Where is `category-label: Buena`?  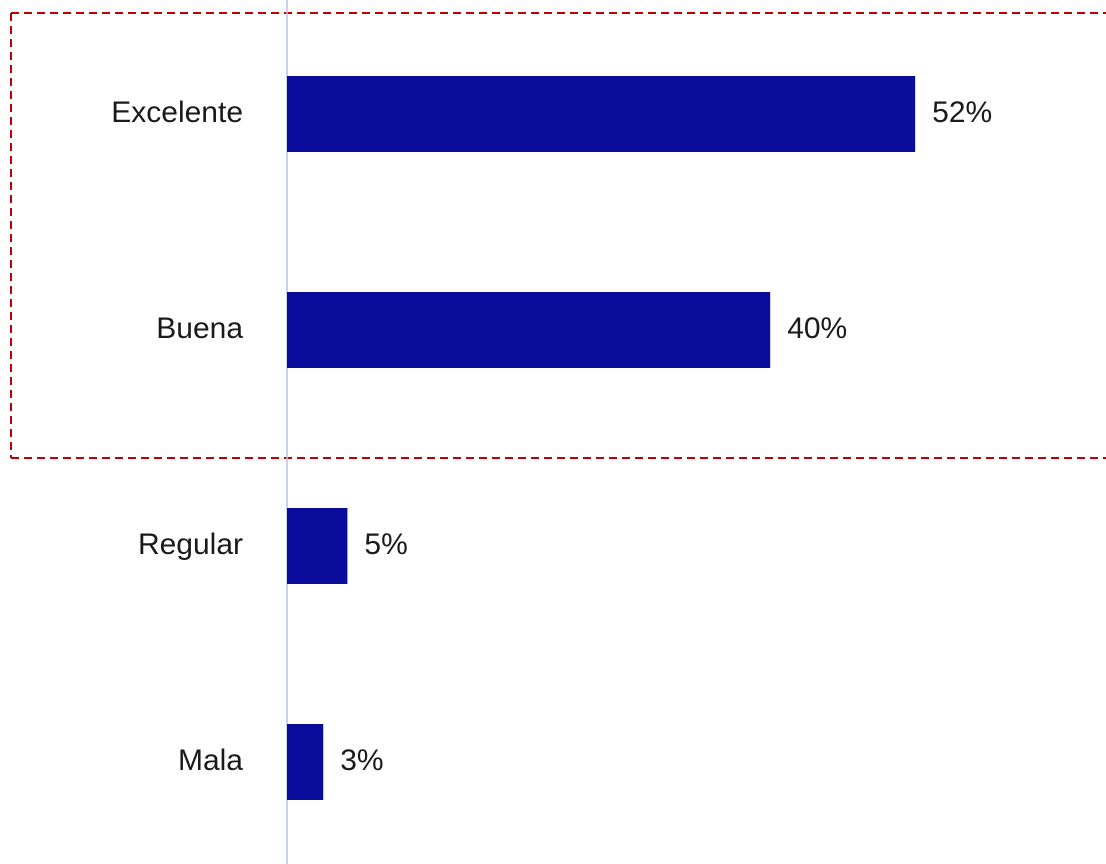
category-label: Buena is located at coordinates (199, 328).